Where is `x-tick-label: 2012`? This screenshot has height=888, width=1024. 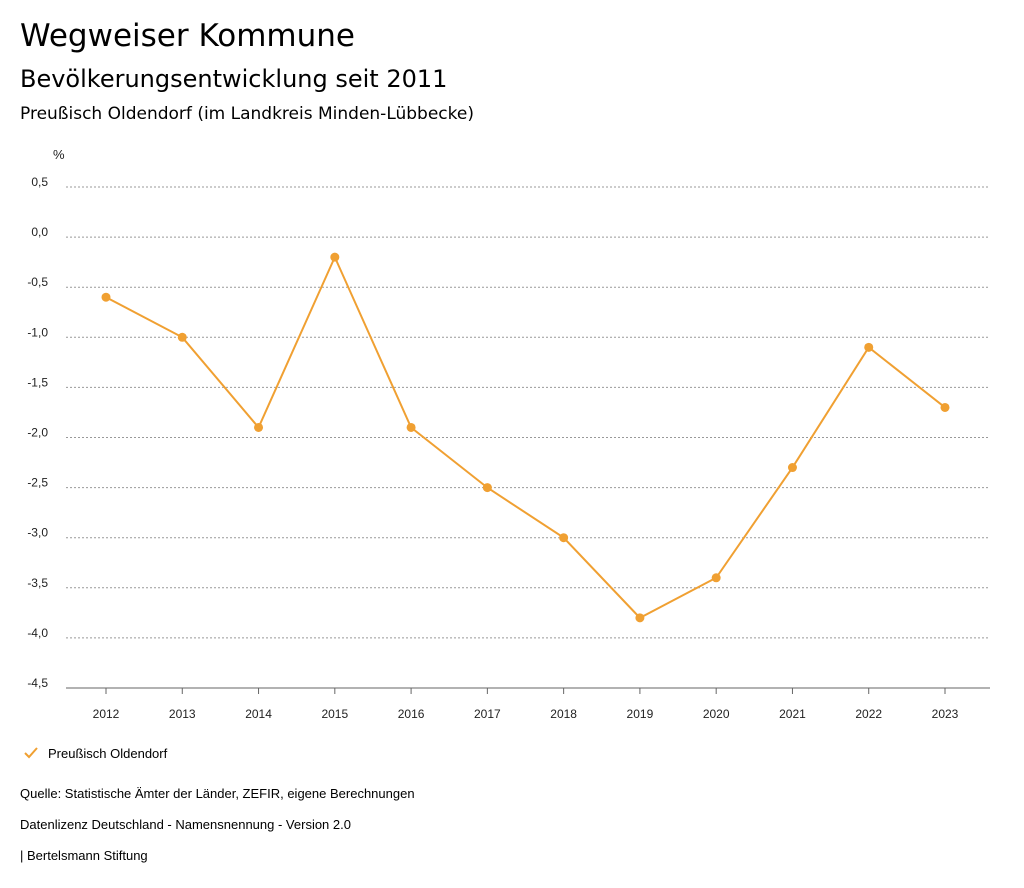 x-tick-label: 2012 is located at coordinates (106, 714).